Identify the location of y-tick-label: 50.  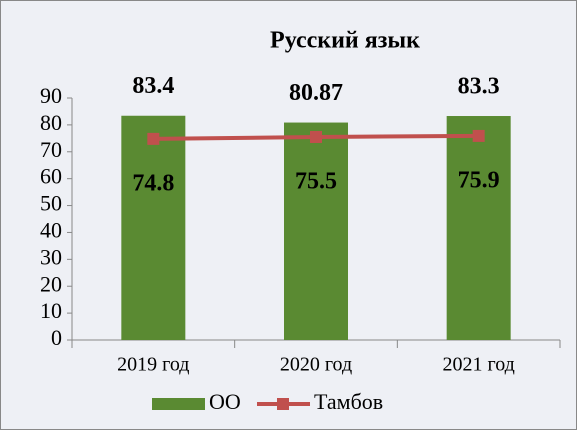
(51, 203).